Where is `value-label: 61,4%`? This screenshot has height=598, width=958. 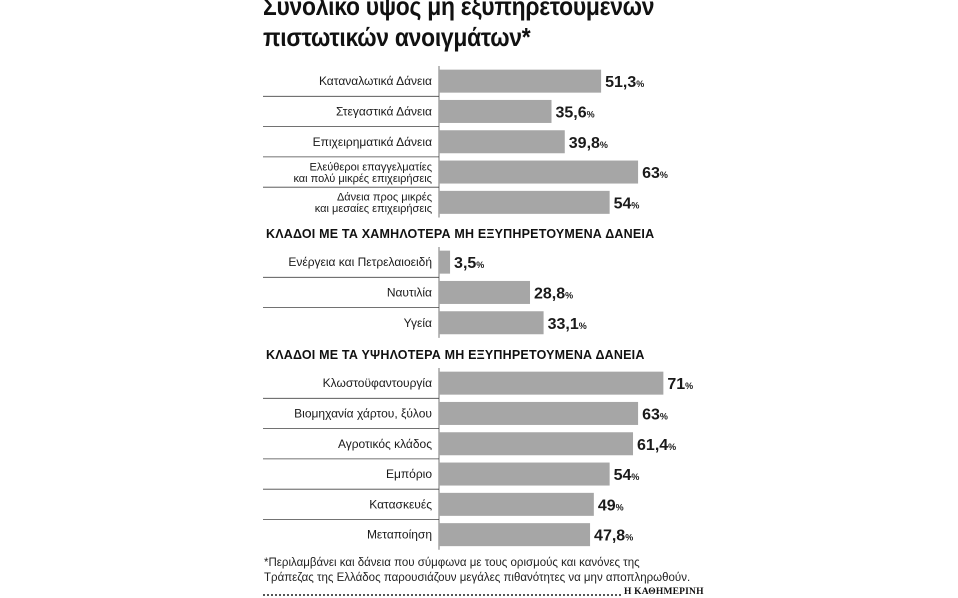 value-label: 61,4% is located at coordinates (656, 445).